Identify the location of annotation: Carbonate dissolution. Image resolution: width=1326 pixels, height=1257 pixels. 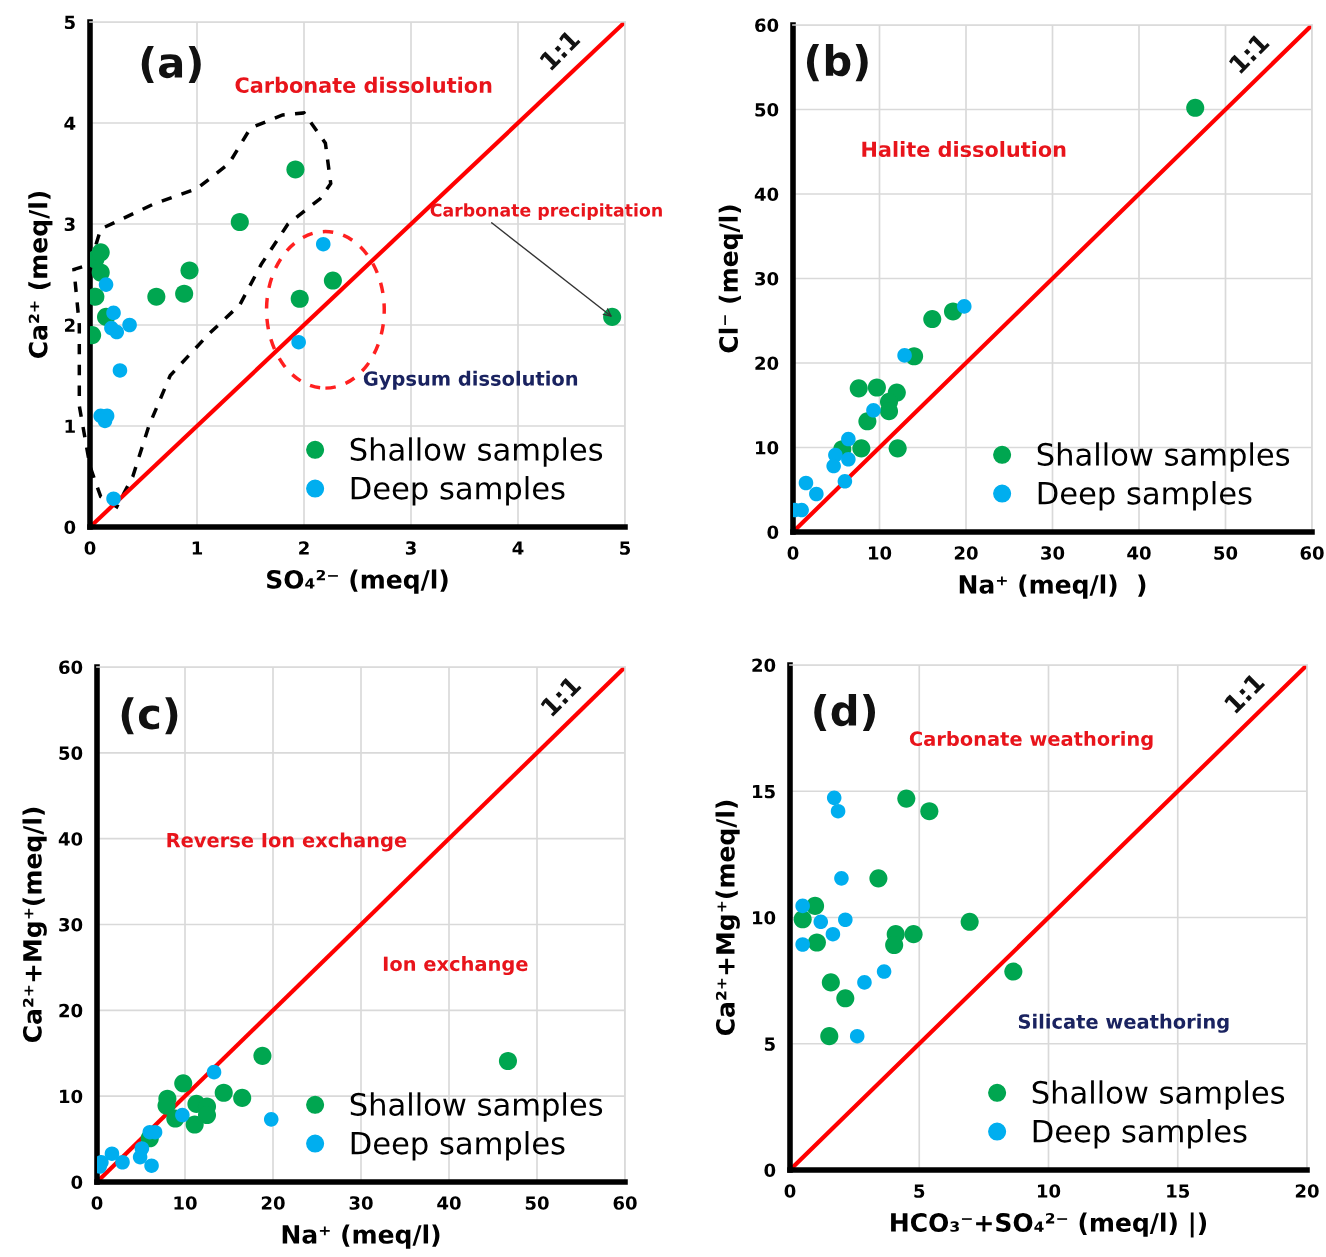
(363, 84).